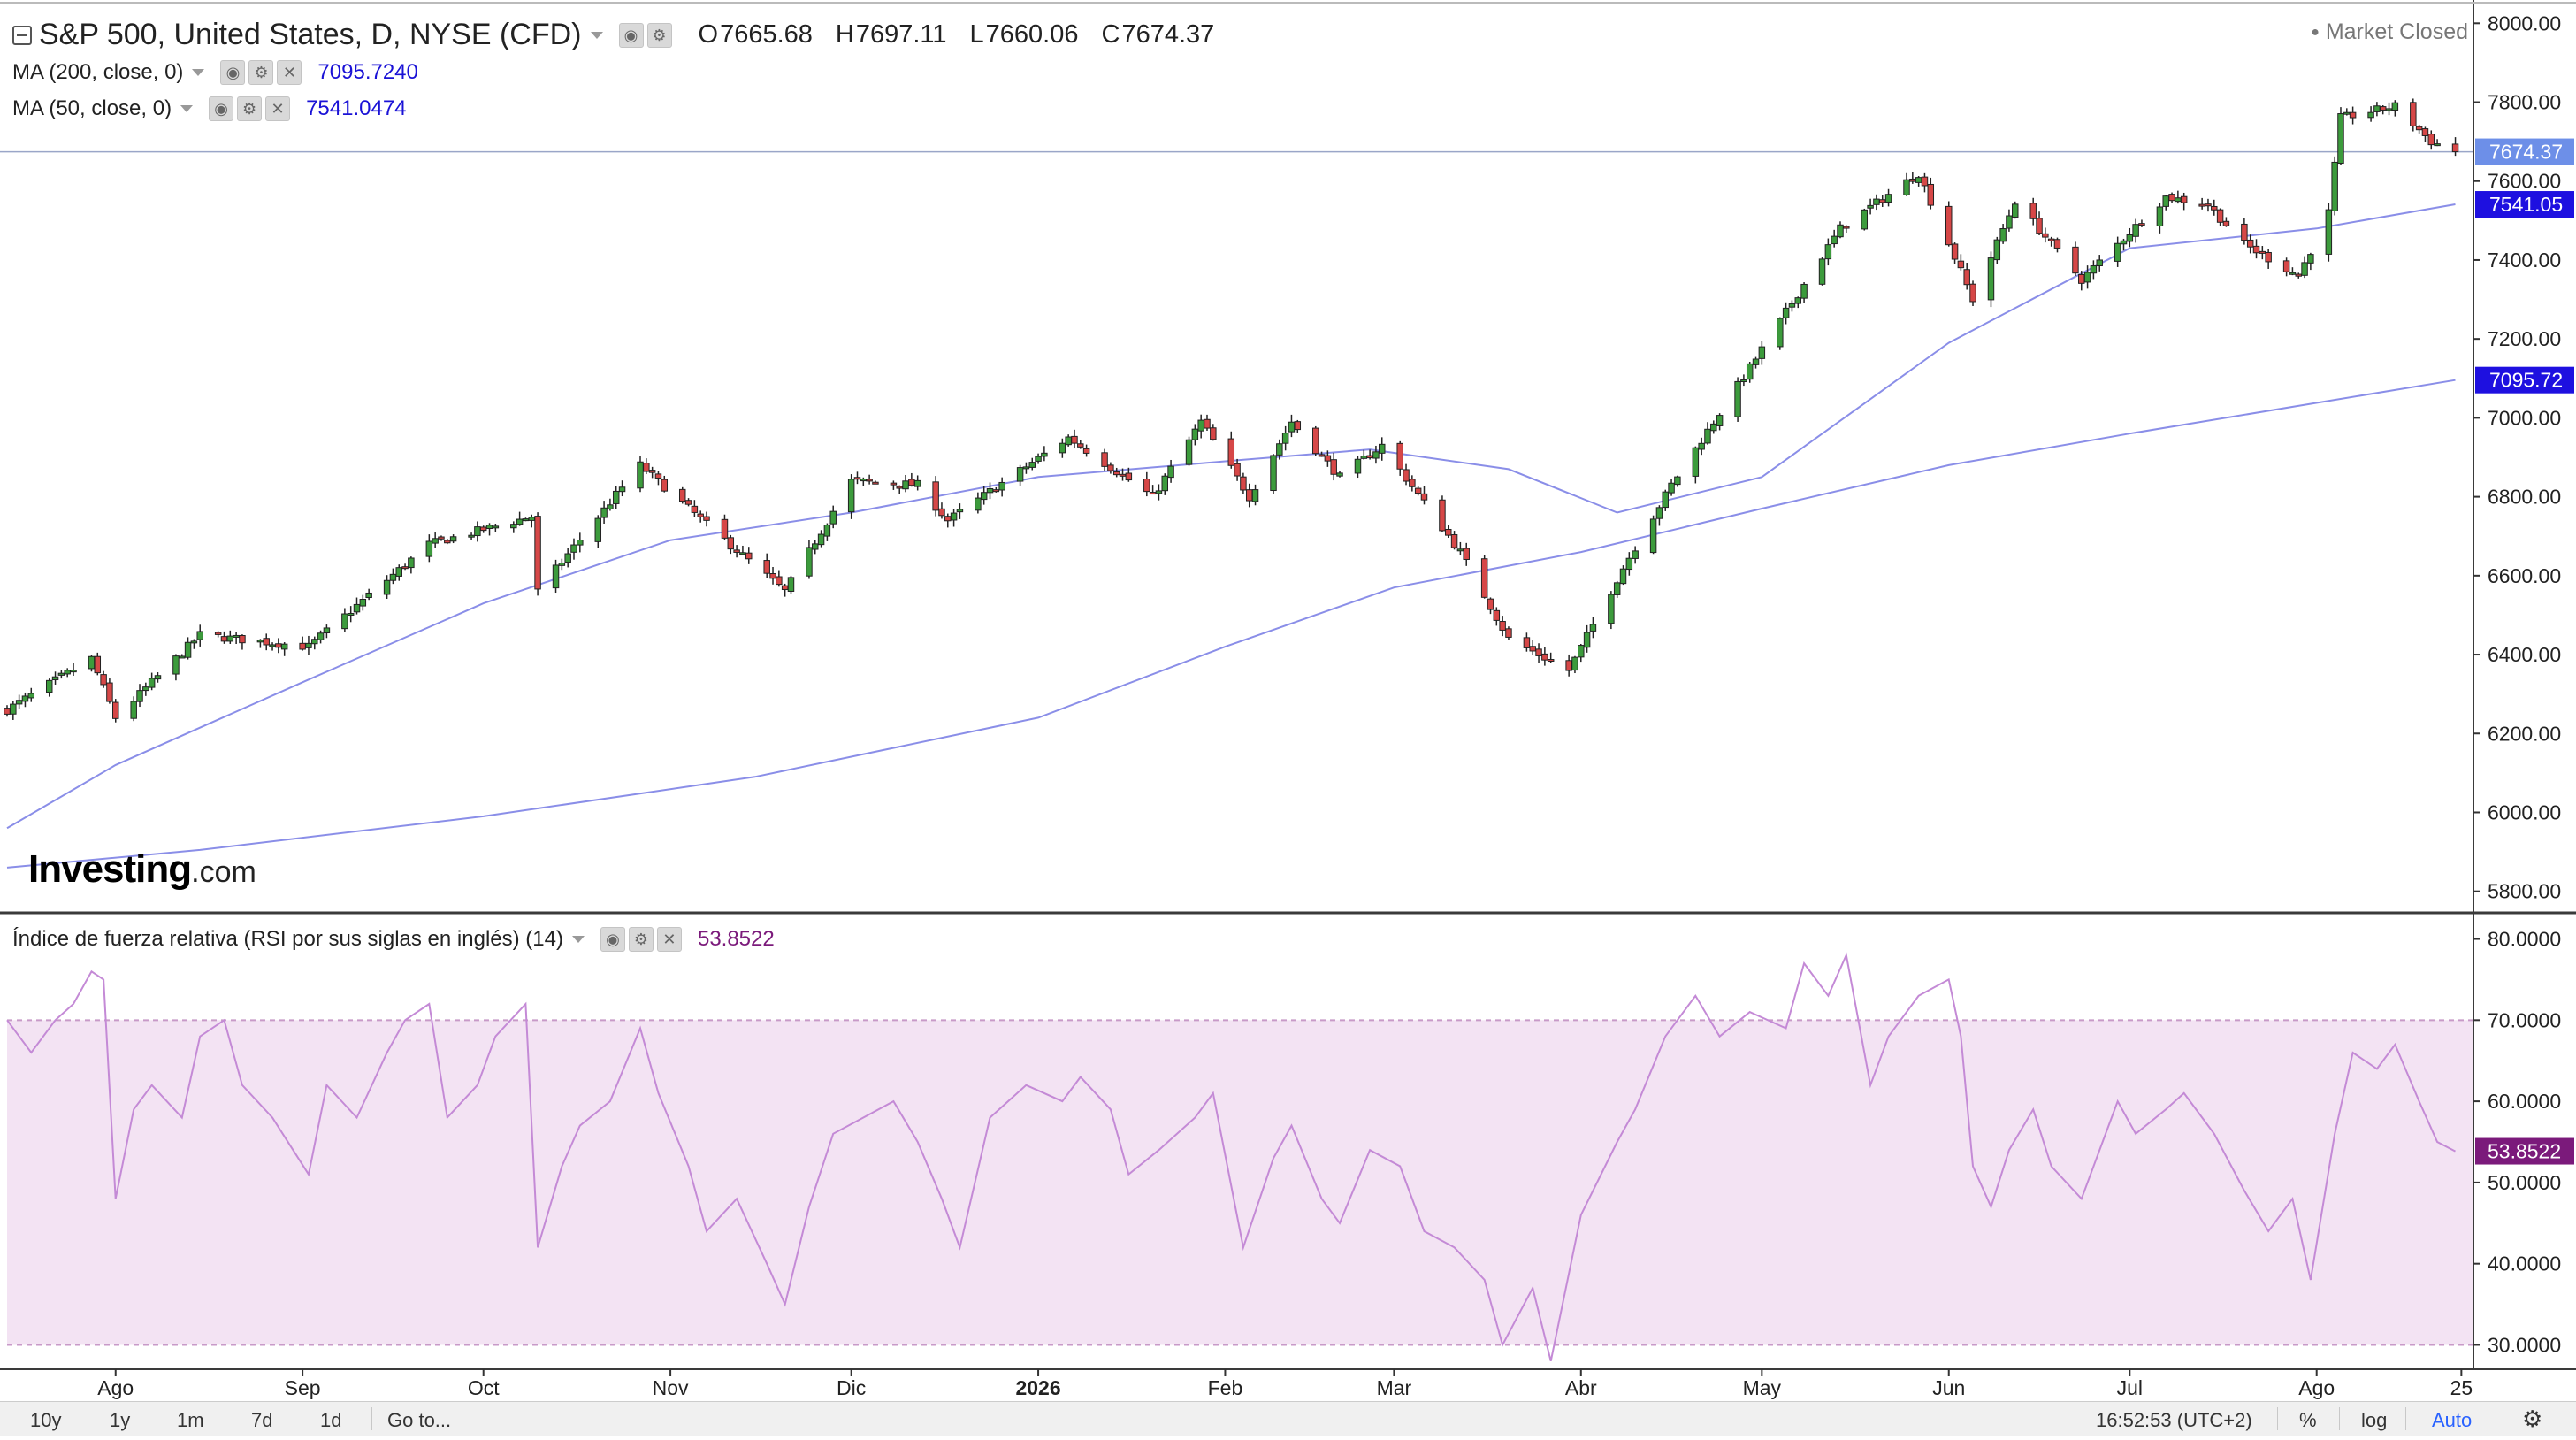  Describe the element at coordinates (2524, 575) in the screenshot. I see `price-tick-label: 6600.00` at that location.